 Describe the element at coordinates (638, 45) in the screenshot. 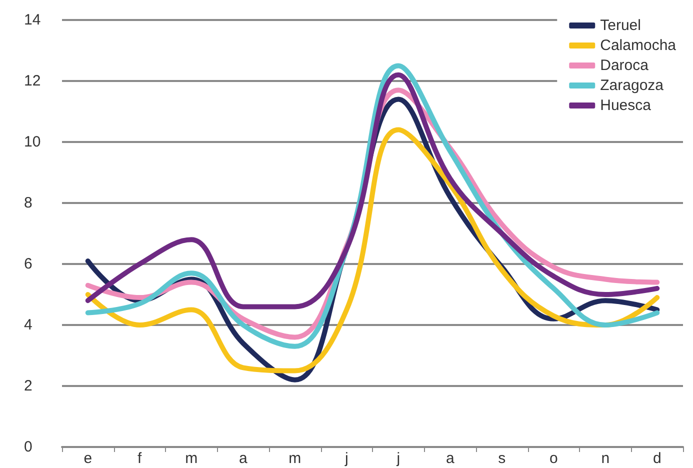

I see `legend-label: Calamocha` at that location.